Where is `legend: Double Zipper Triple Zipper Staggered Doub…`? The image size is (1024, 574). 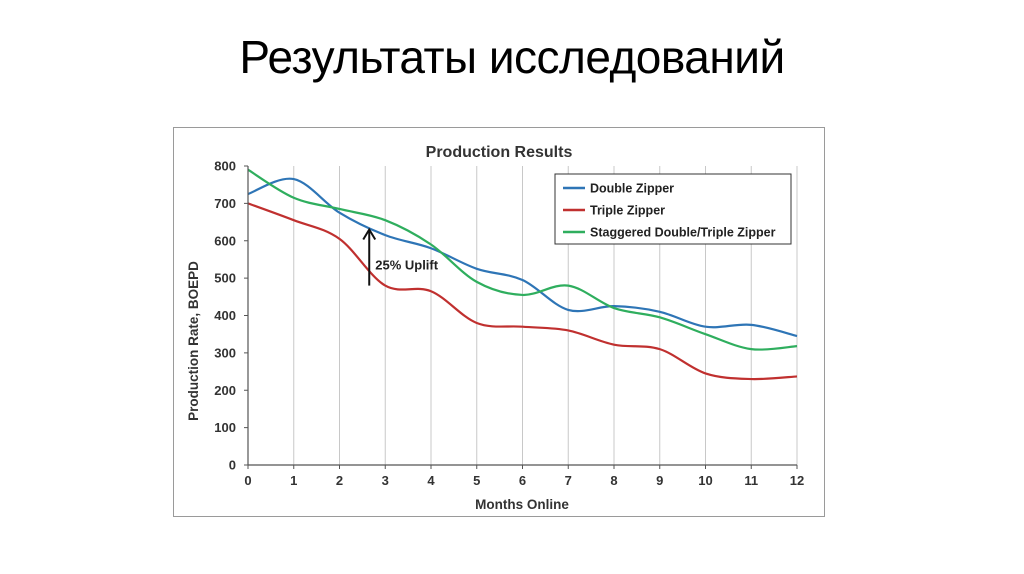
legend: Double Zipper Triple Zipper Staggered Doub… is located at coordinates (673, 209).